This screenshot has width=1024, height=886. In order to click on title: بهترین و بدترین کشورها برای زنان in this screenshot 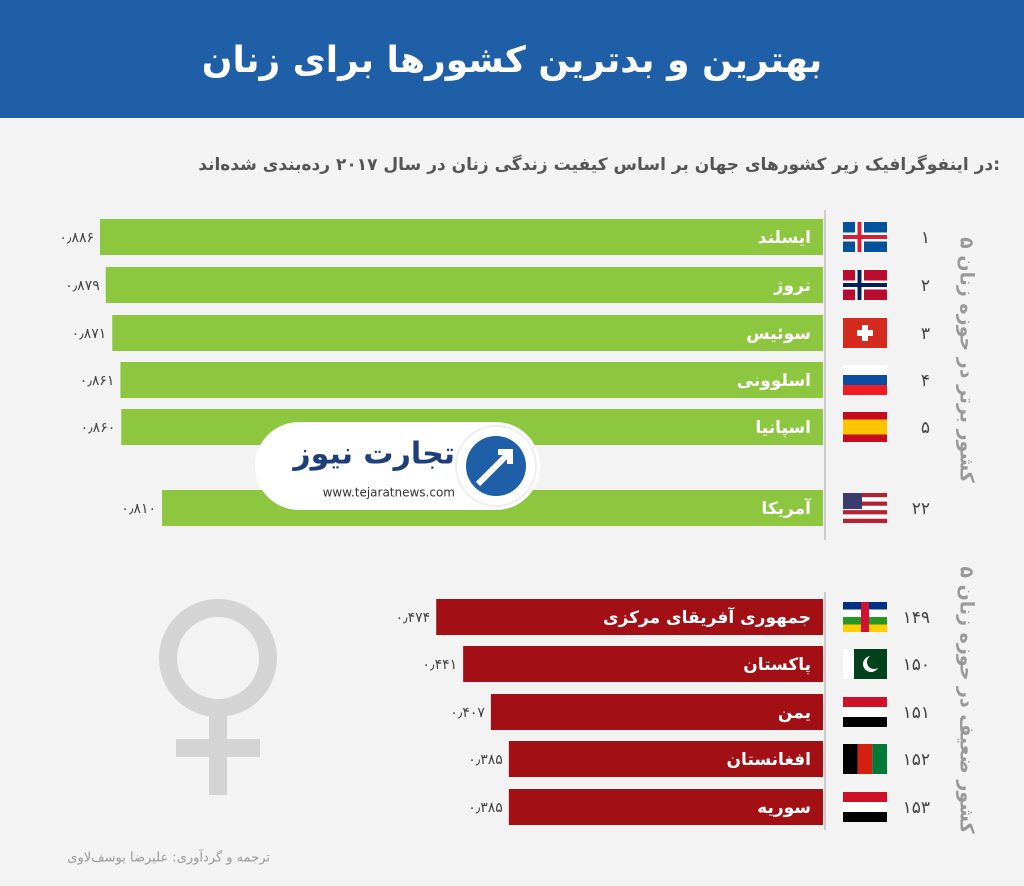, I will do `click(512, 60)`.